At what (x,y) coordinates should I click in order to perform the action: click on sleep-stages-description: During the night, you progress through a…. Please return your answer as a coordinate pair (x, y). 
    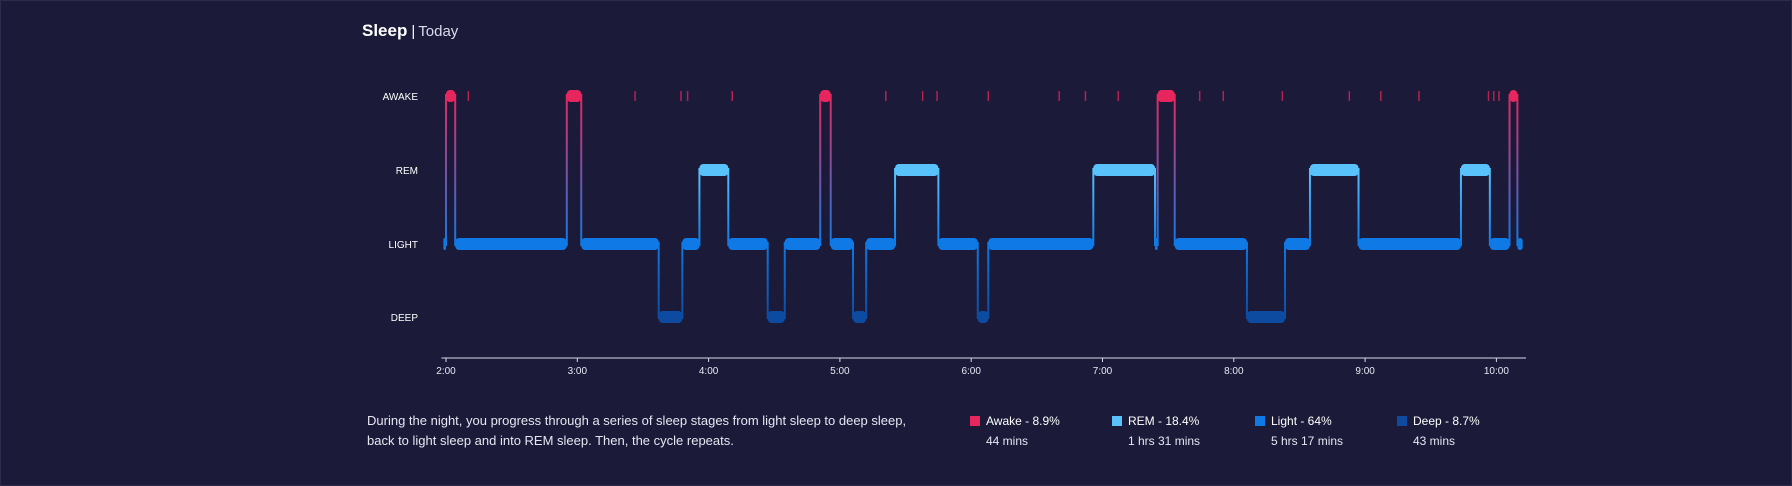
    Looking at the image, I should click on (637, 430).